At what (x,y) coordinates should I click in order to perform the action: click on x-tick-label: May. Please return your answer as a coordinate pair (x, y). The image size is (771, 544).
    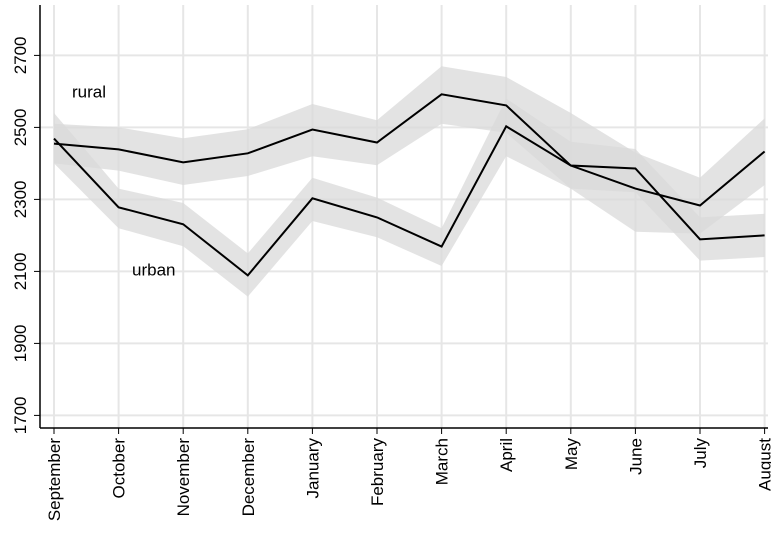
    Looking at the image, I should click on (571, 454).